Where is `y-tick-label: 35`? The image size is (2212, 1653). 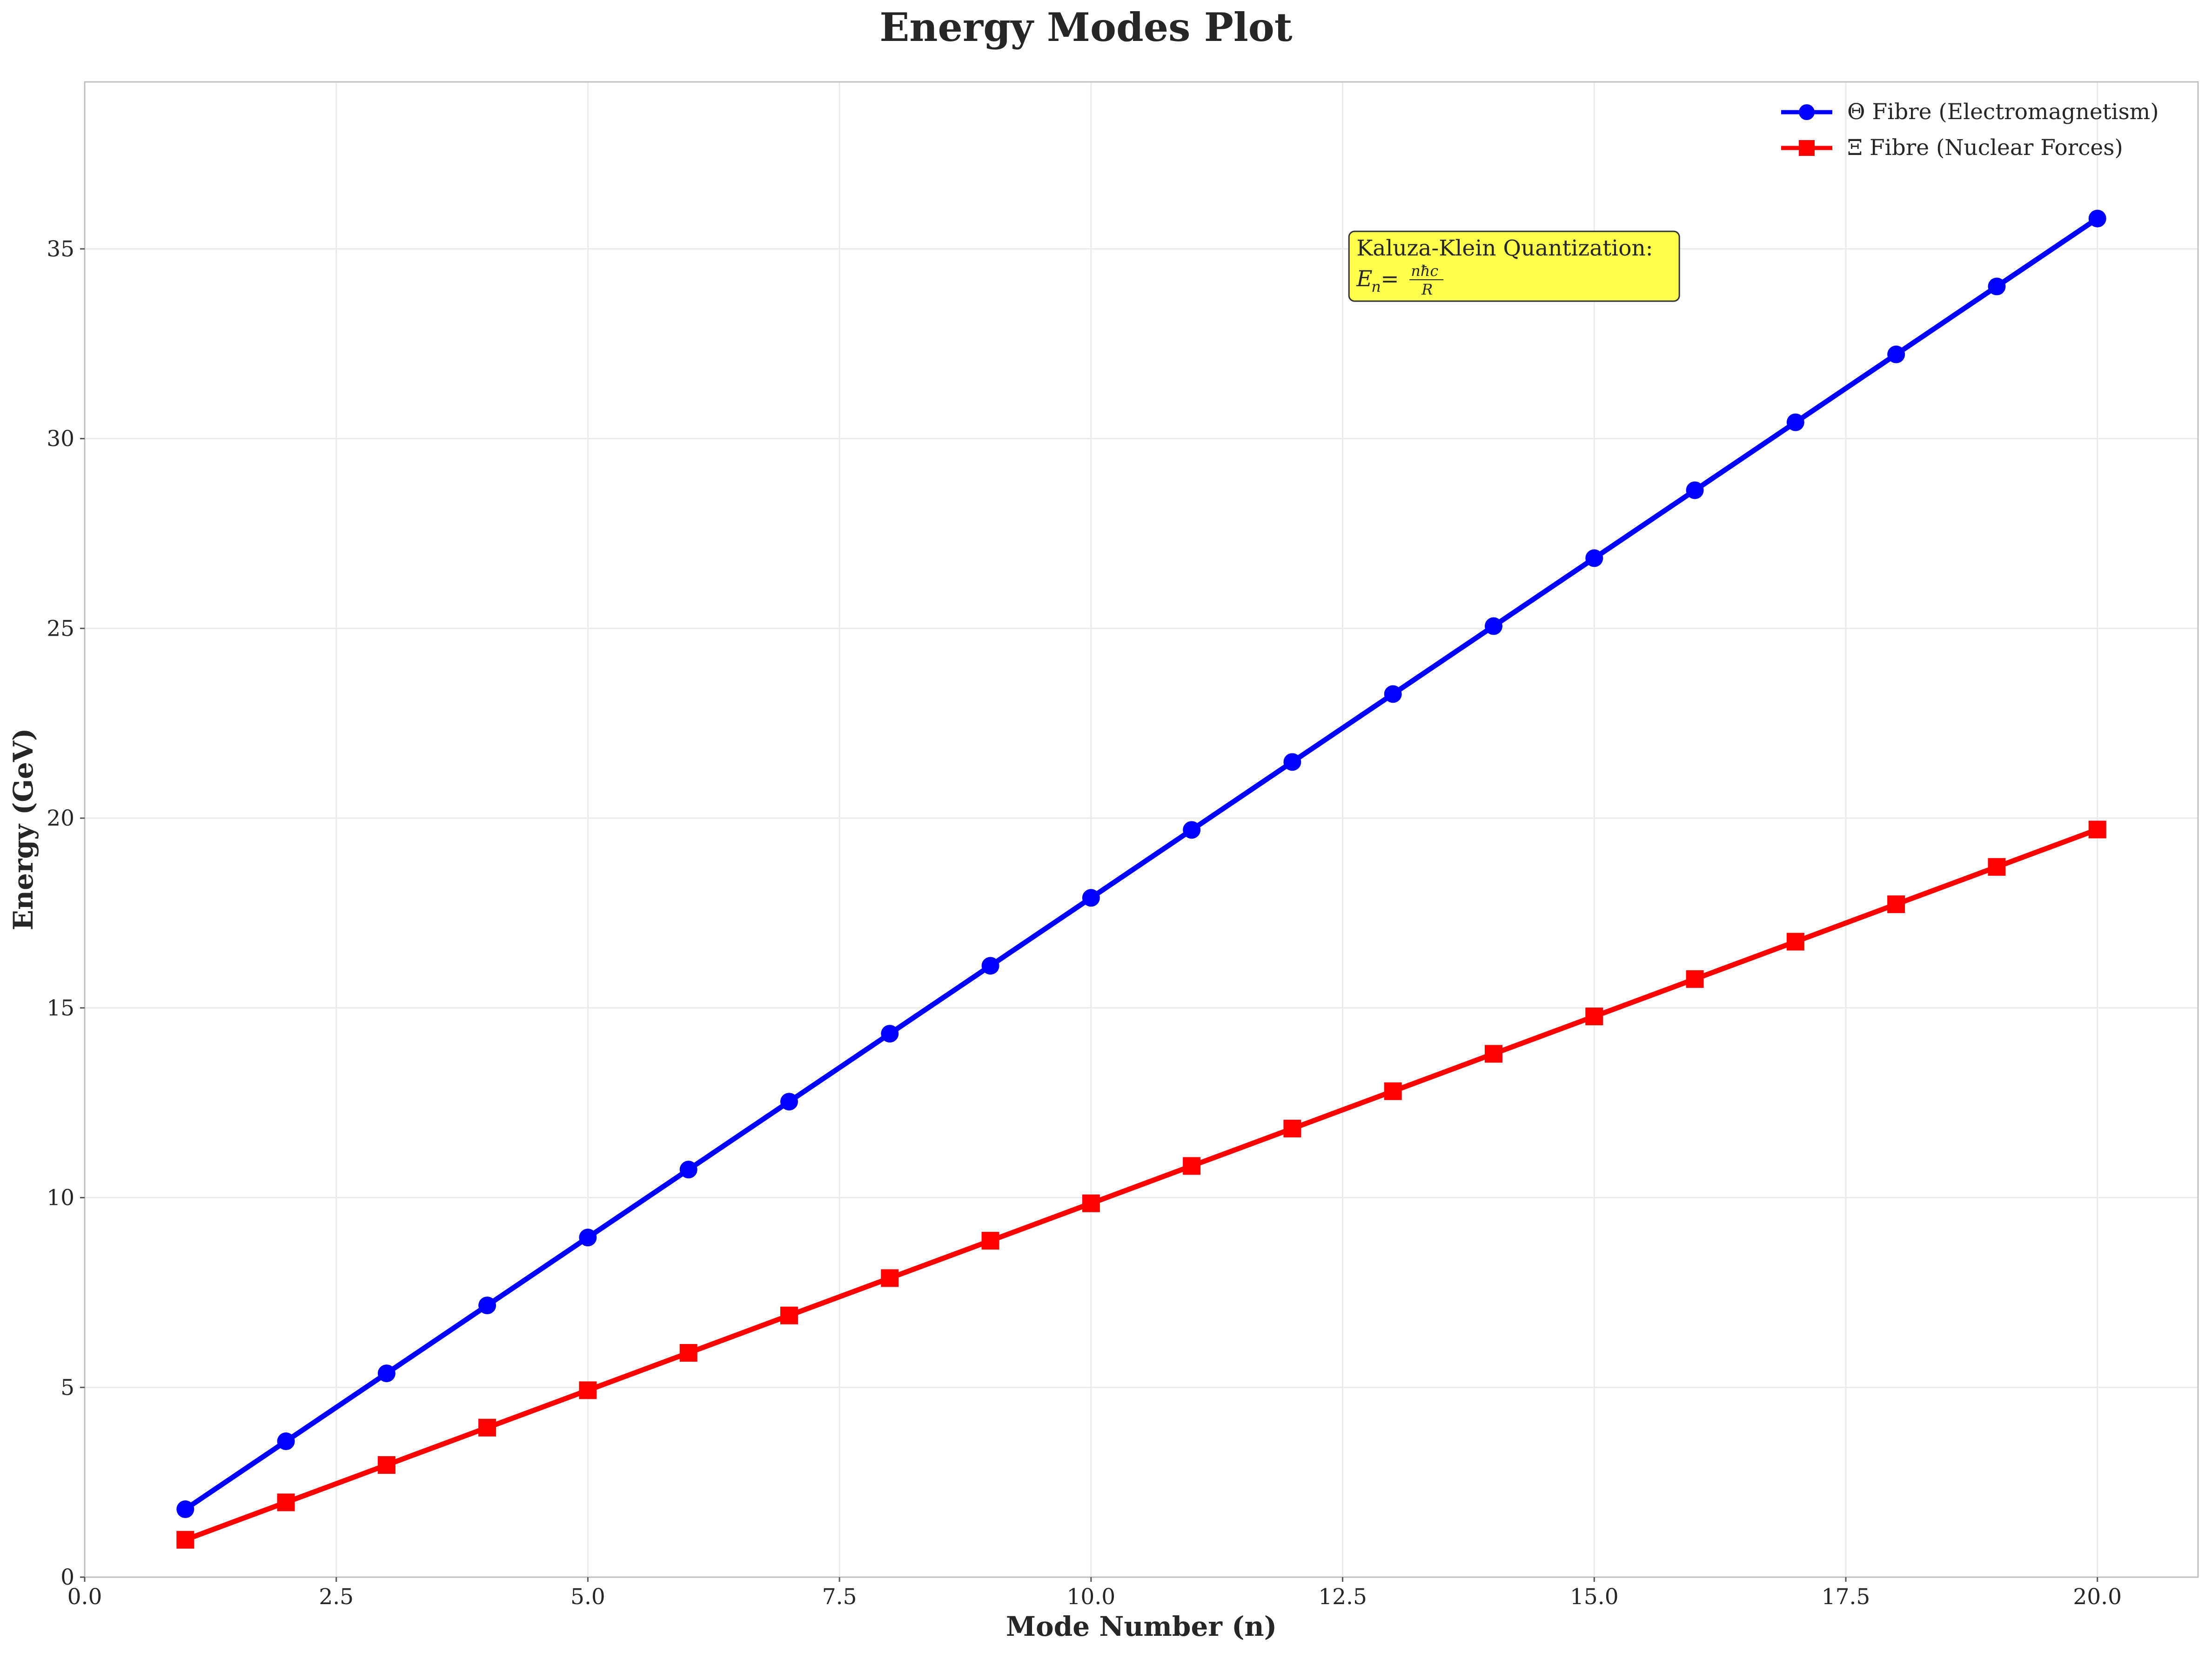
y-tick-label: 35 is located at coordinates (60, 249).